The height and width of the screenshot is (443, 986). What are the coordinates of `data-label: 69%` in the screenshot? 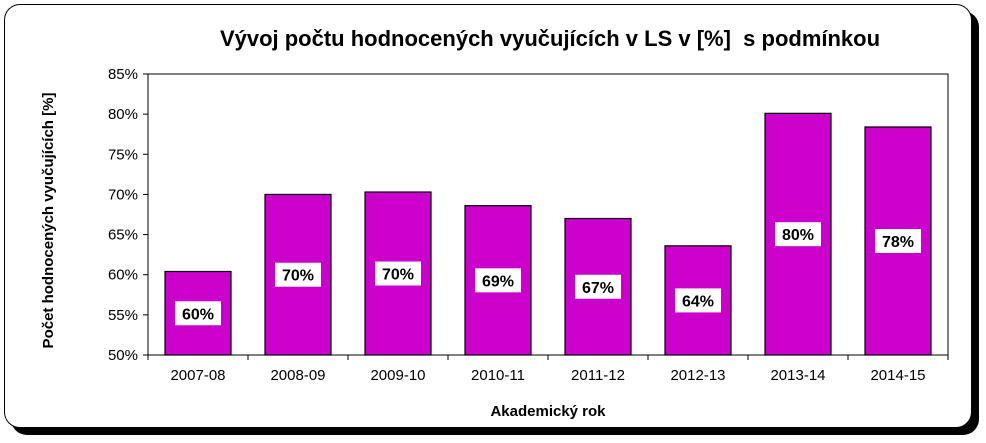 It's located at (498, 281).